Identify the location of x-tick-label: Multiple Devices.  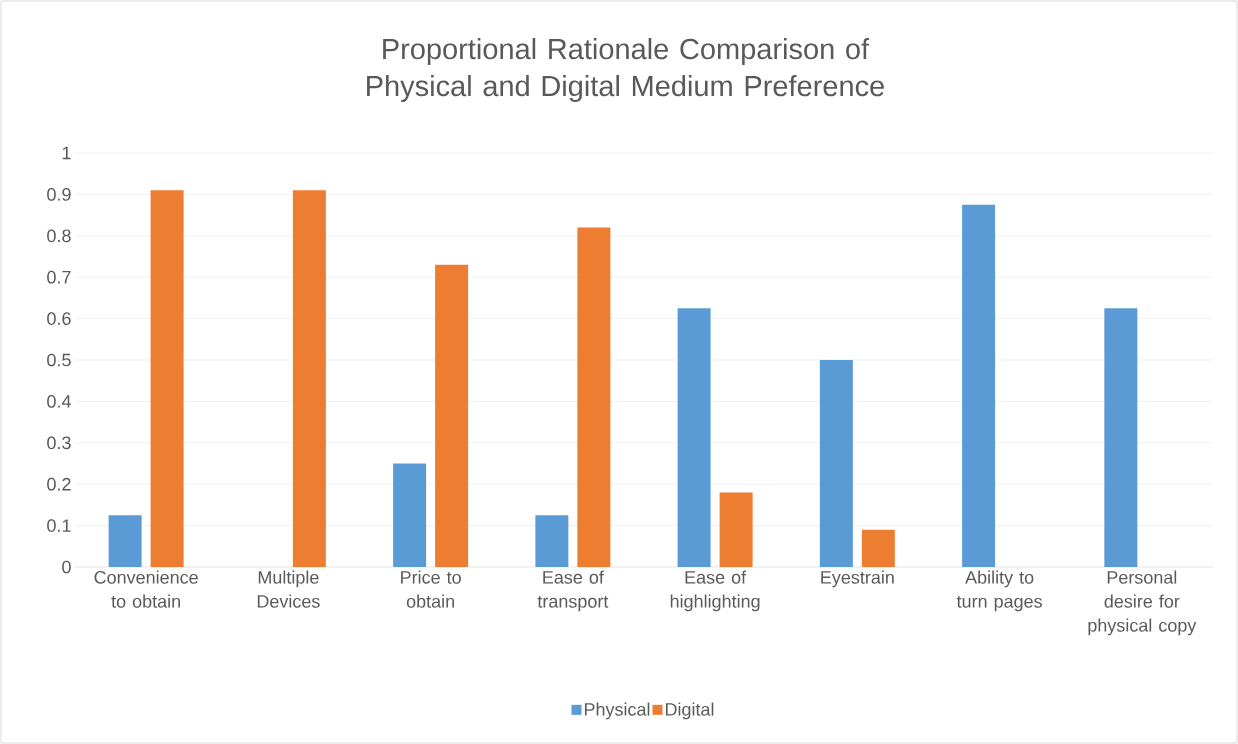
(288, 589).